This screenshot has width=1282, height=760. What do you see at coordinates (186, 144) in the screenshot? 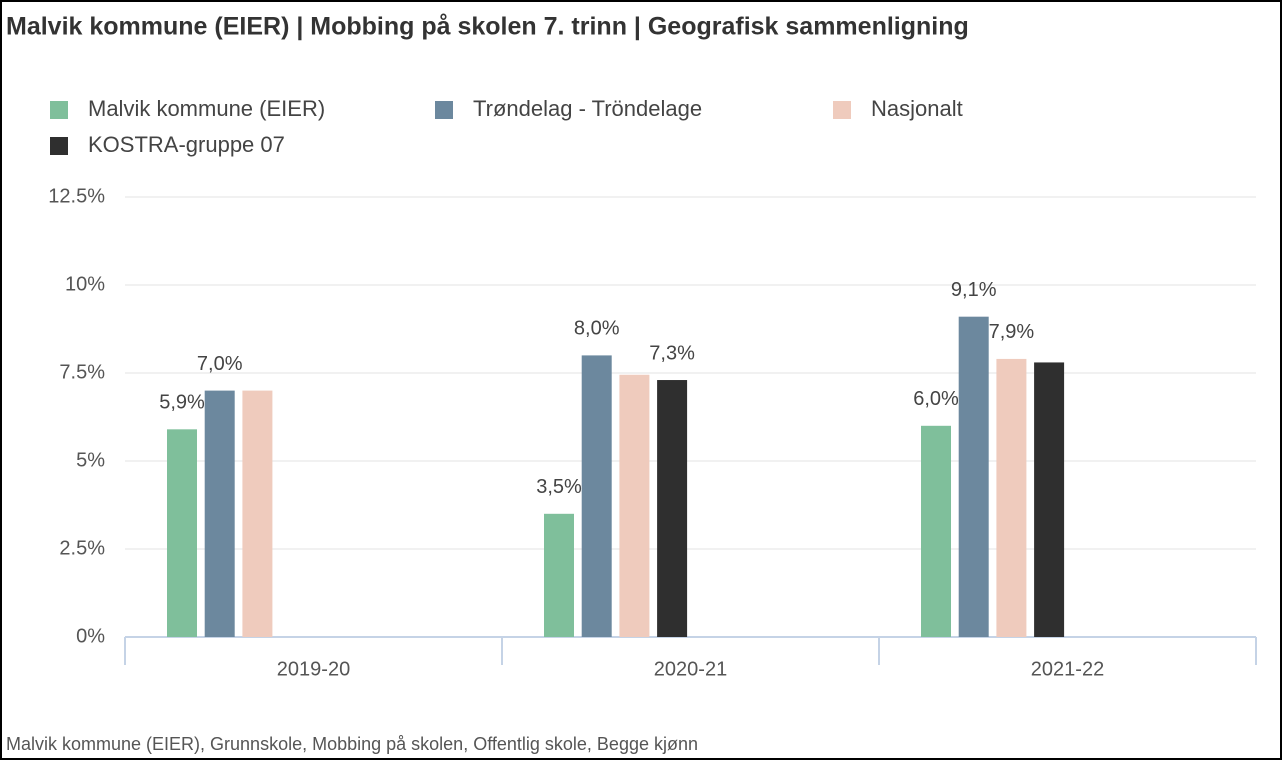
I see `legend-label: KOSTRA-gruppe 07` at bounding box center [186, 144].